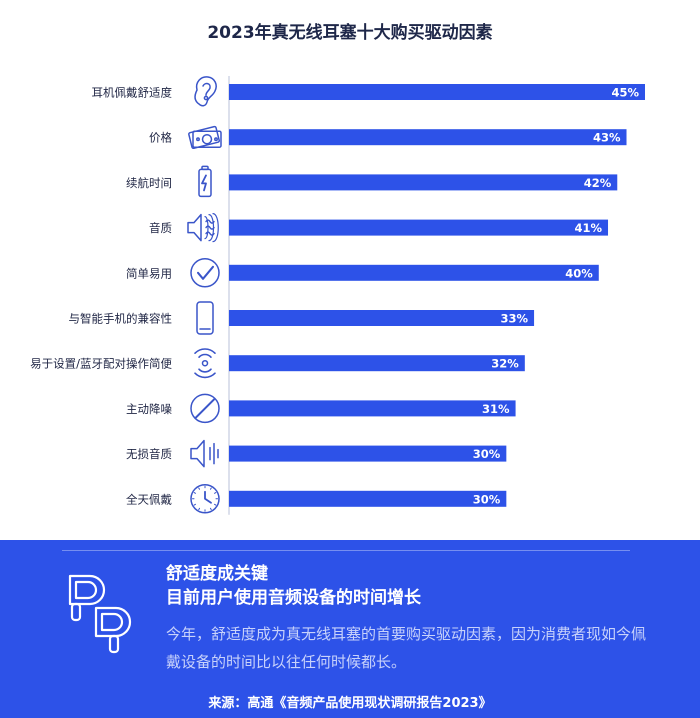 The height and width of the screenshot is (718, 700). I want to click on source-note: 来源：高通《音频产品使用现状调研报告2023》, so click(350, 703).